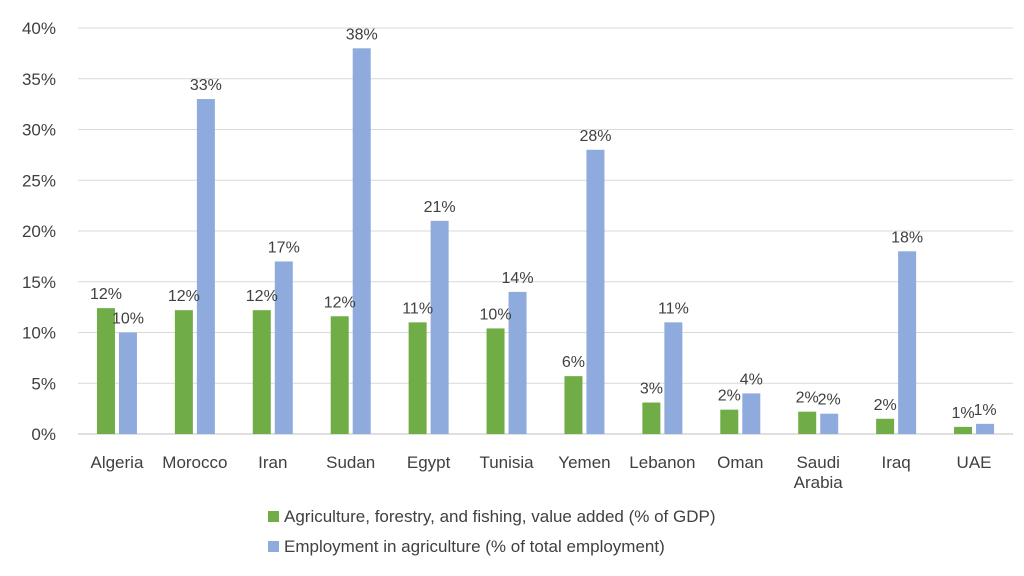  I want to click on y-tick-label: 5%, so click(43, 383).